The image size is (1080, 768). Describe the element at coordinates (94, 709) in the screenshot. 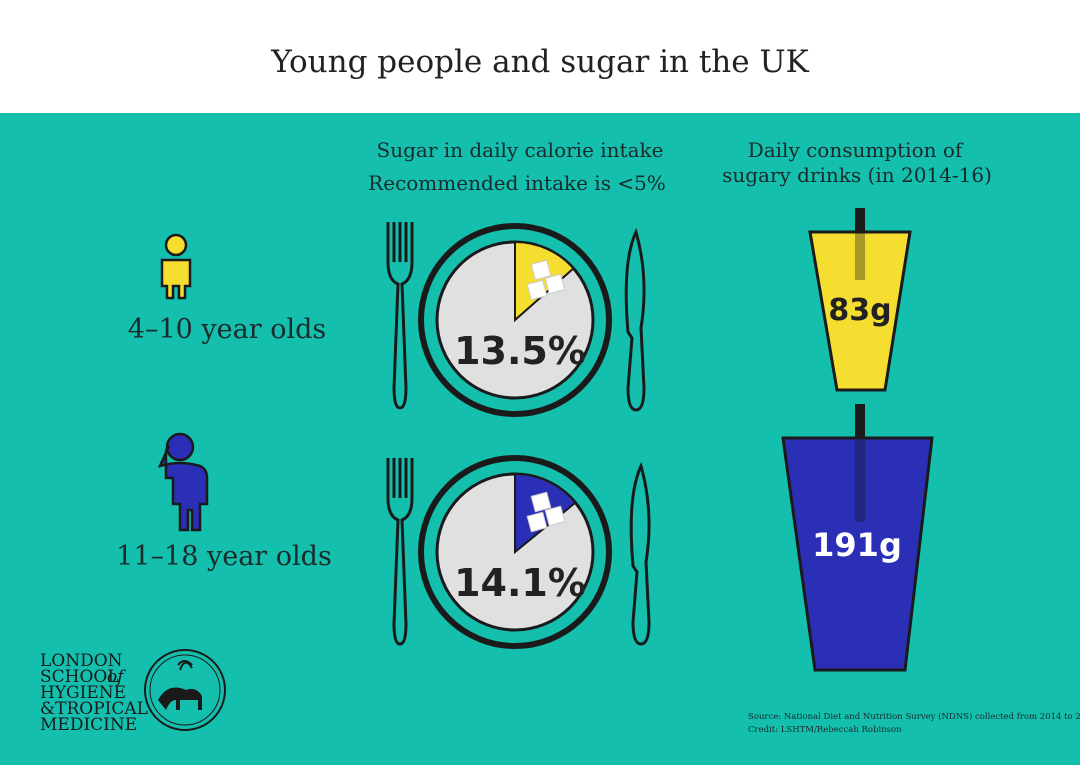

I see `logo-text: &TROPICAL` at that location.